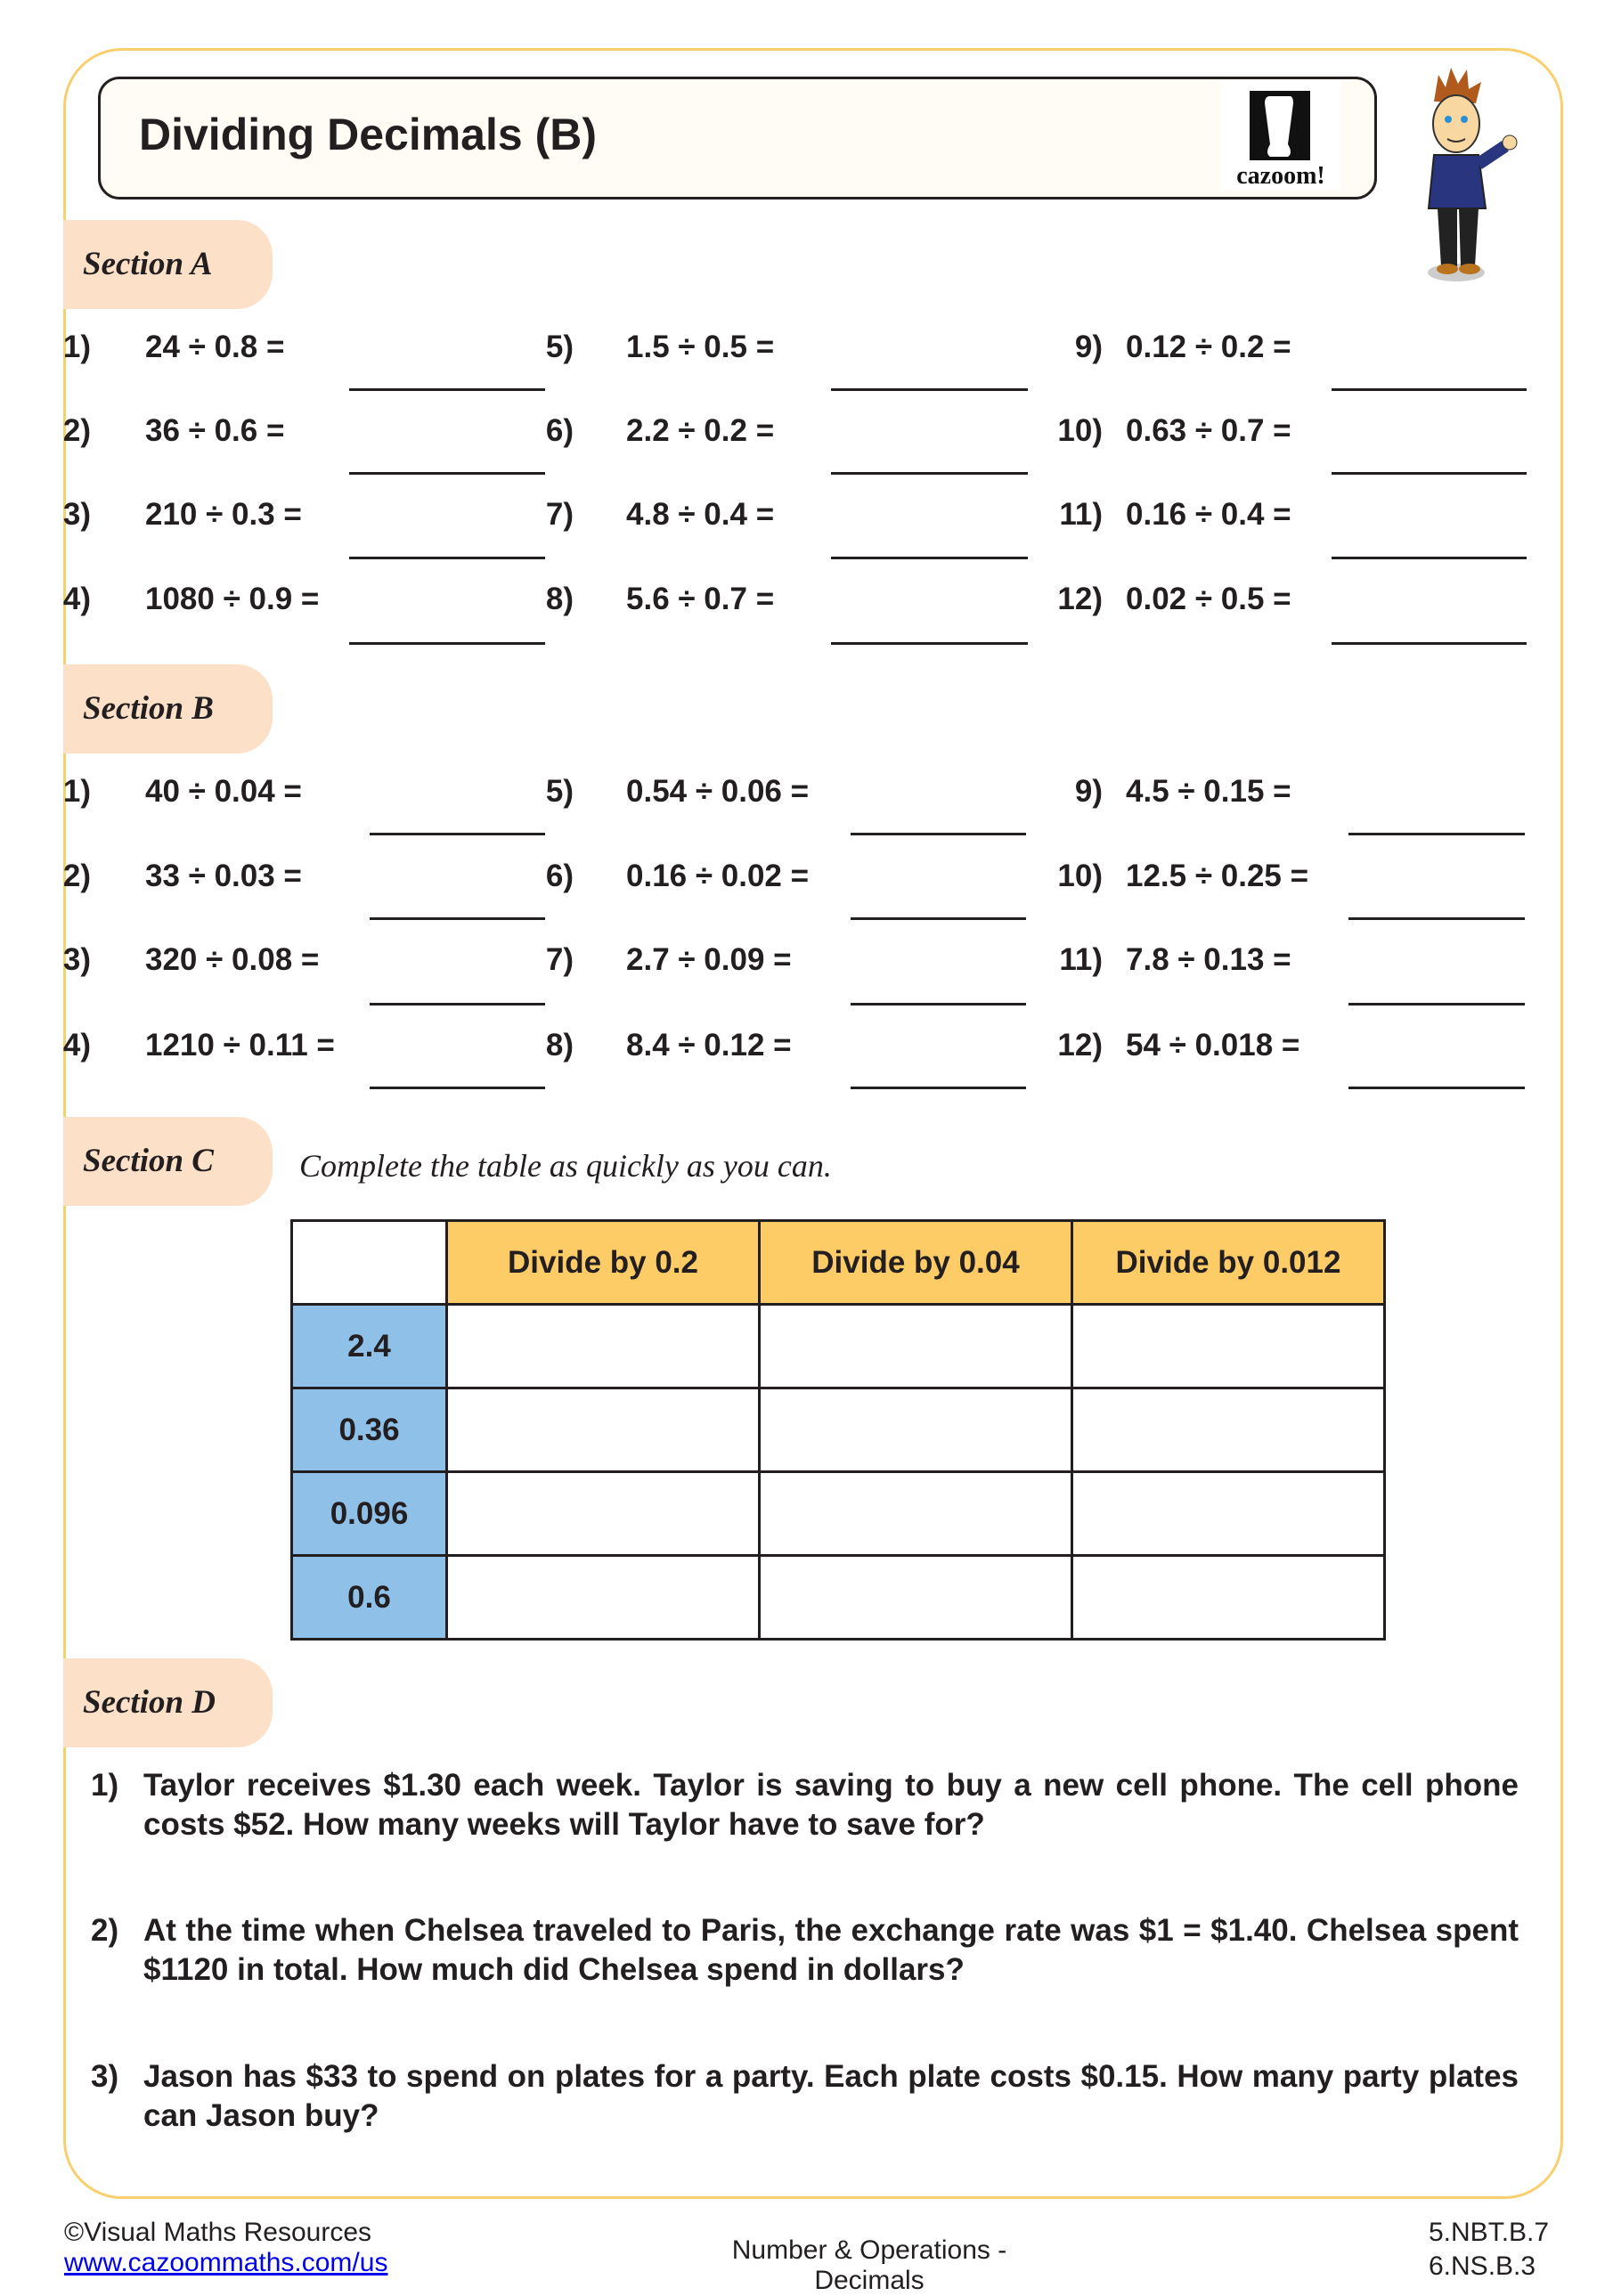 Image resolution: width=1613 pixels, height=2296 pixels. Describe the element at coordinates (218, 2232) in the screenshot. I see `copyright: ©Visual Maths Resources` at that location.